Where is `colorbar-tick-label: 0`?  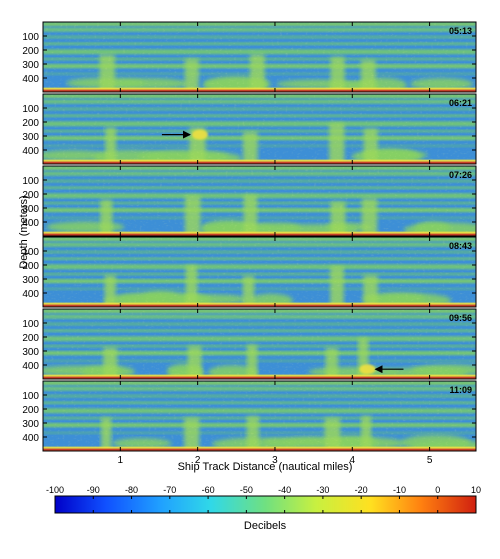
colorbar-tick-label: 0 is located at coordinates (437, 490).